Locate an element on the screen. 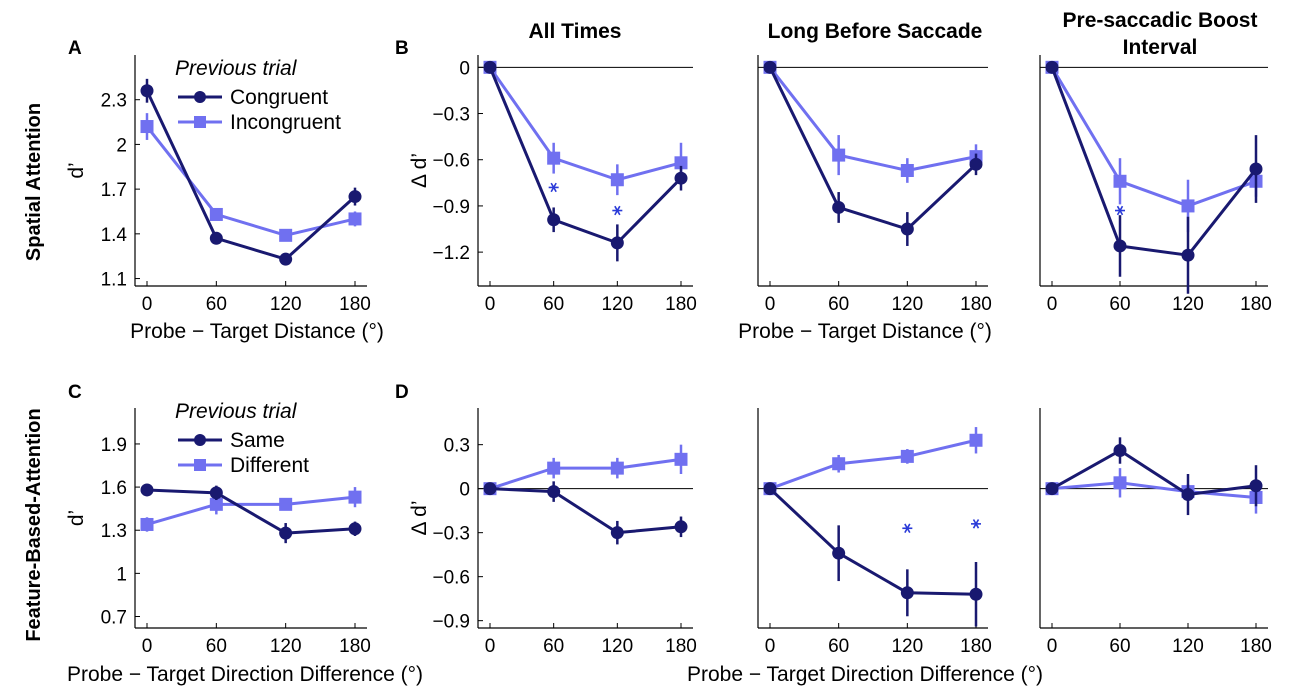 This screenshot has width=1295, height=692. series-line-b2-congruent is located at coordinates (873, 148).